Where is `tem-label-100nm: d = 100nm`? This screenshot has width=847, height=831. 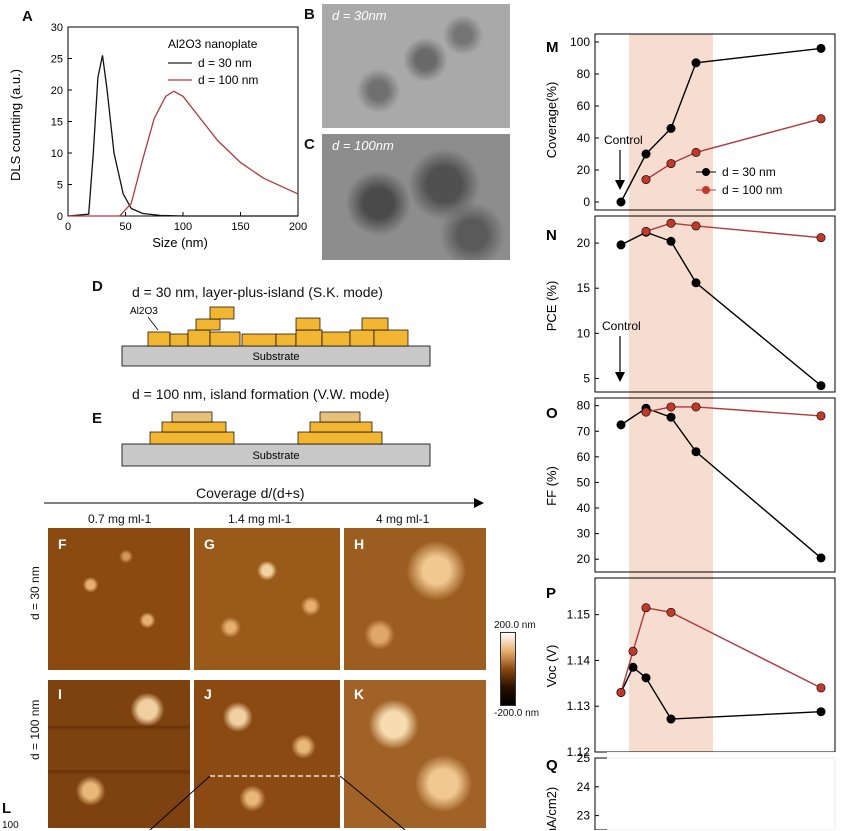 tem-label-100nm: d = 100nm is located at coordinates (363, 145).